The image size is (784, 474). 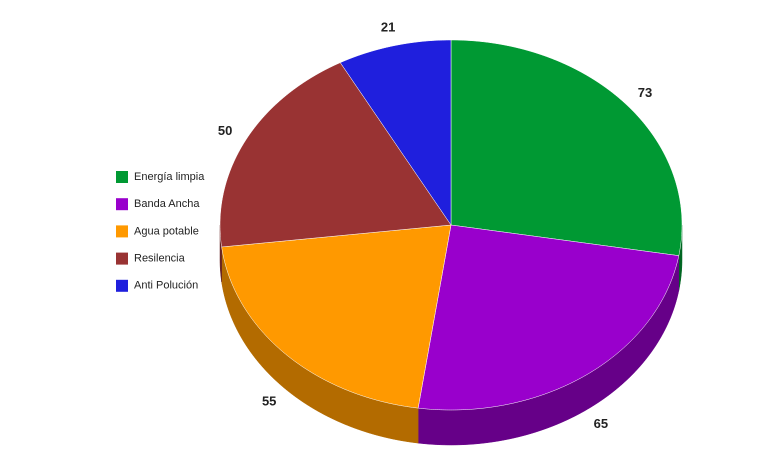 What do you see at coordinates (388, 26) in the screenshot?
I see `data-label: 21` at bounding box center [388, 26].